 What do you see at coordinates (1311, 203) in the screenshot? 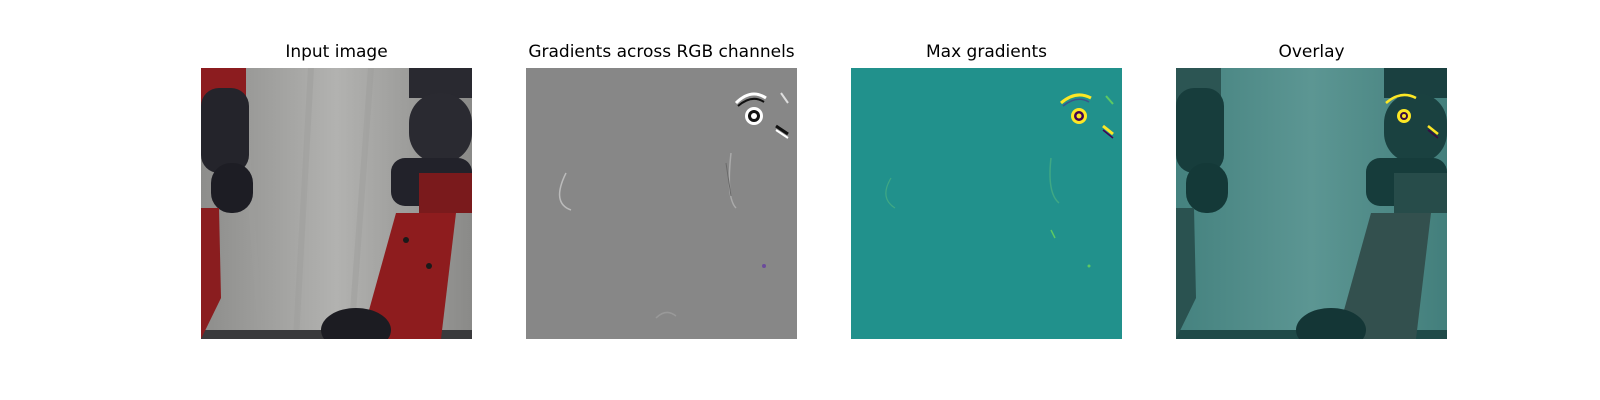
I see `overlay-image` at bounding box center [1311, 203].